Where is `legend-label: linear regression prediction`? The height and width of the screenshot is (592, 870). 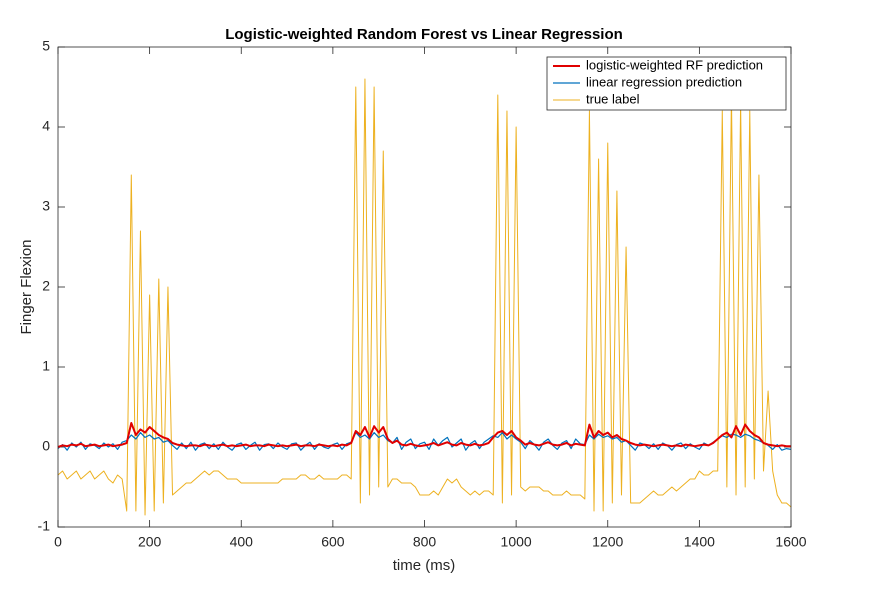 legend-label: linear regression prediction is located at coordinates (664, 81).